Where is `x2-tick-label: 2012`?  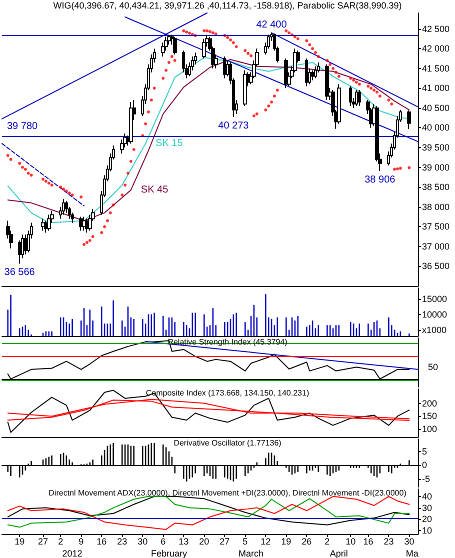
x2-tick-label: 2012 is located at coordinates (72, 553).